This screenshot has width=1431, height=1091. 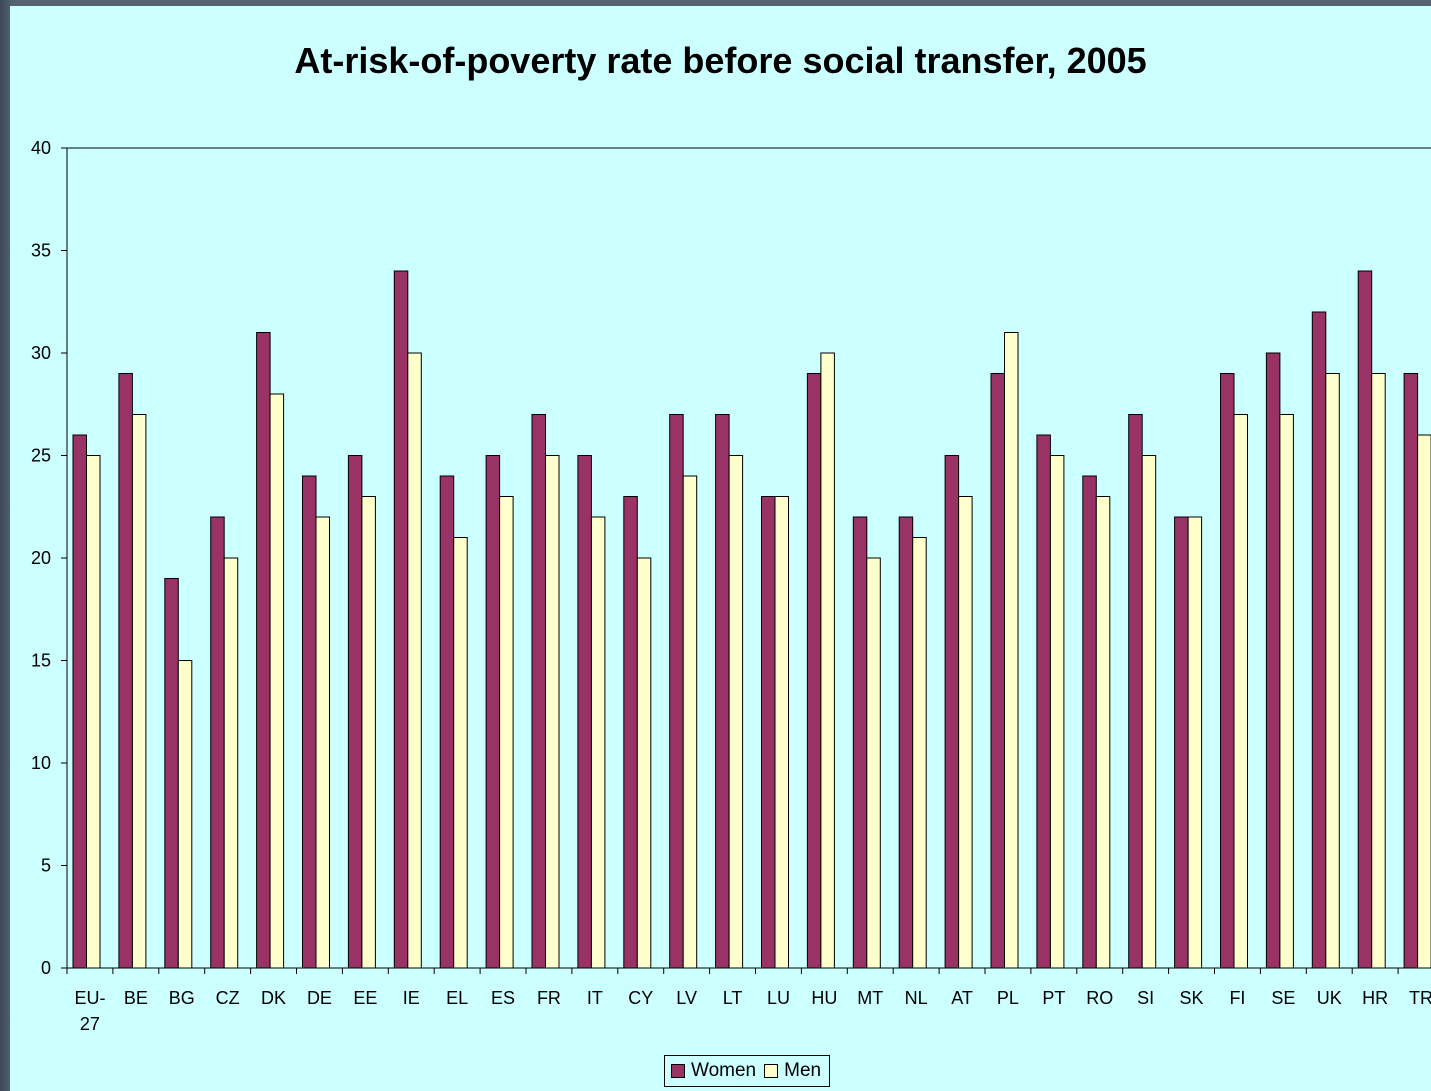 I want to click on y-tick-label: 15, so click(x=41, y=661).